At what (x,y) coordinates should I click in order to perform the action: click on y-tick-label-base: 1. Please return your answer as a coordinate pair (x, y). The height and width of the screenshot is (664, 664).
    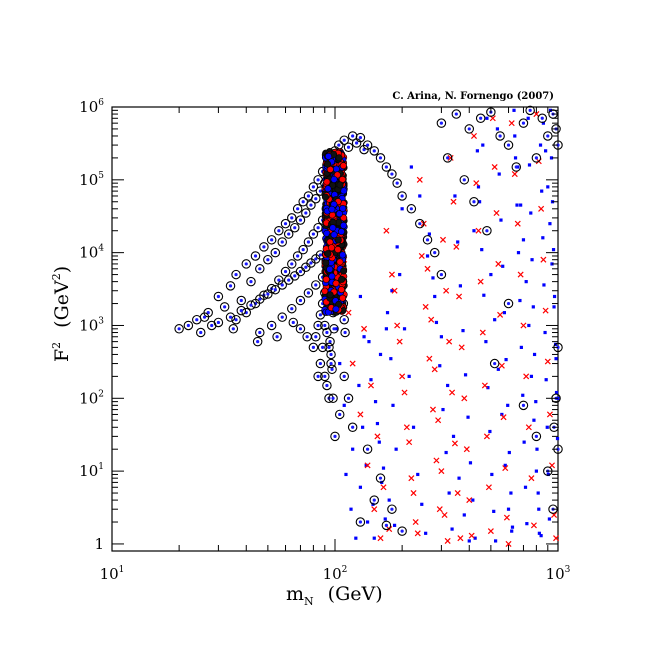
    Looking at the image, I should click on (99, 544).